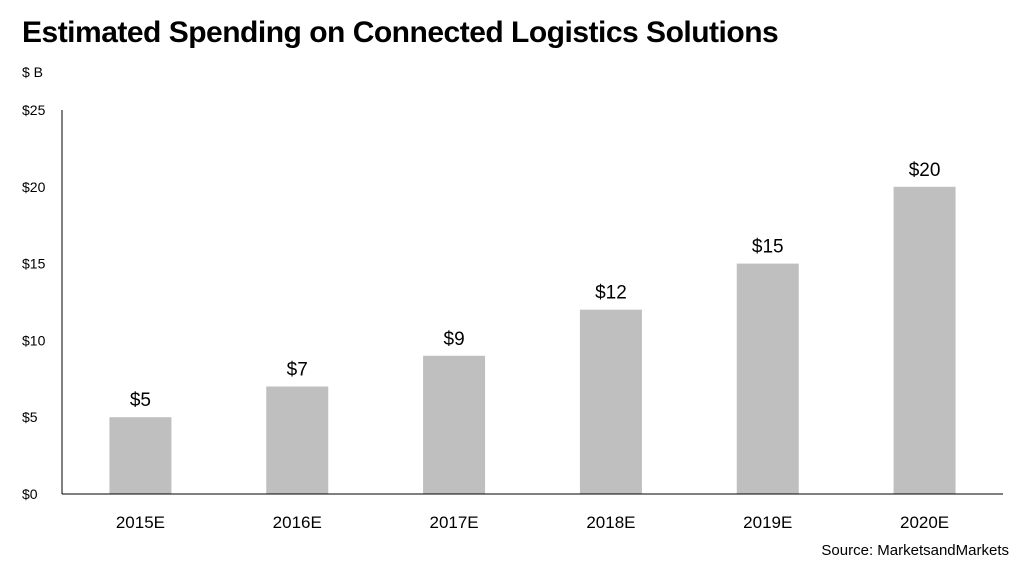  I want to click on x-tick-label: 2020E, so click(924, 522).